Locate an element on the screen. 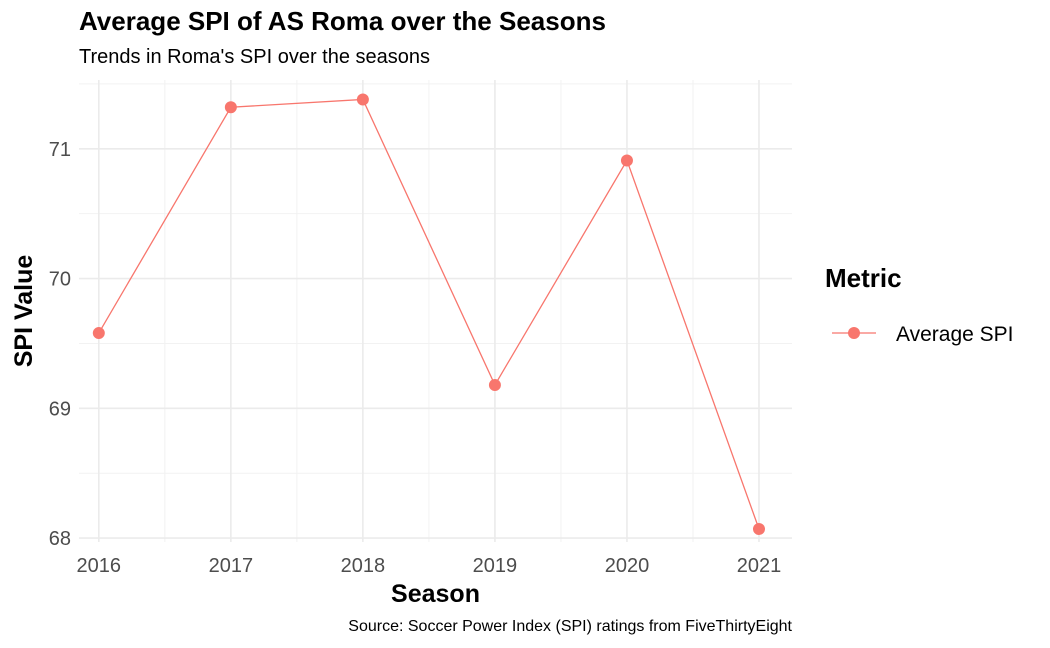 Image resolution: width=1050 pixels, height=648 pixels. y-tick-label: 70 is located at coordinates (60, 280).